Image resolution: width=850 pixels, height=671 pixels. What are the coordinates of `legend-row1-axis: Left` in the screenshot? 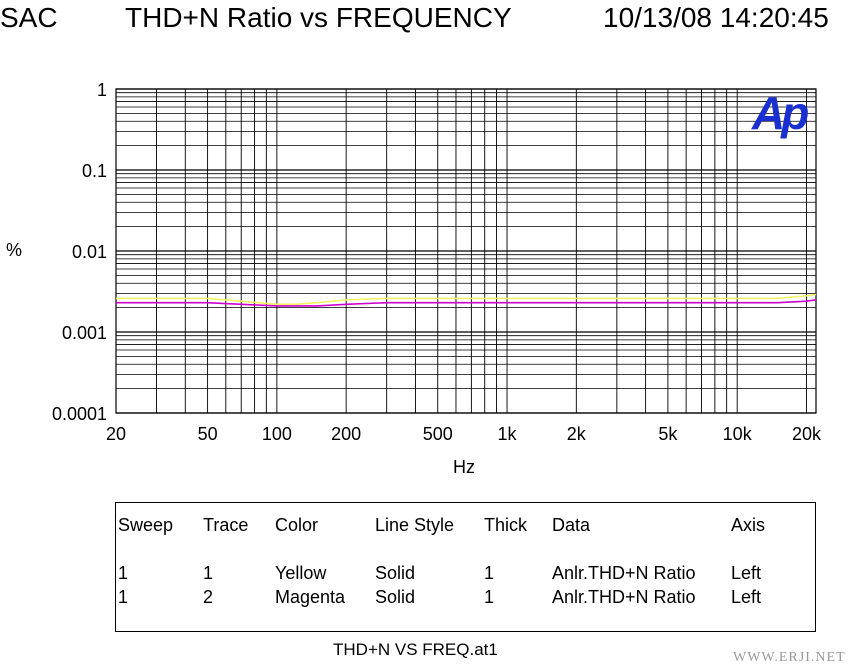 It's located at (746, 573).